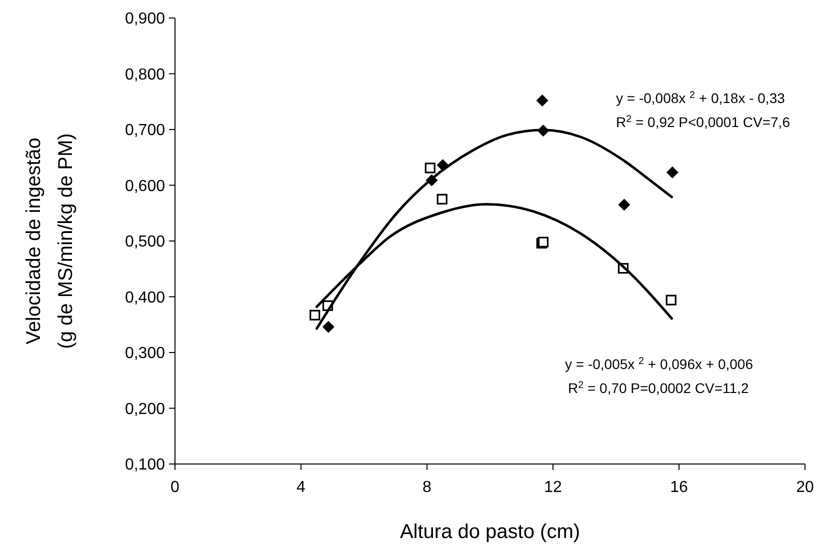  Describe the element at coordinates (145, 131) in the screenshot. I see `y-tick-label: 0,700` at that location.